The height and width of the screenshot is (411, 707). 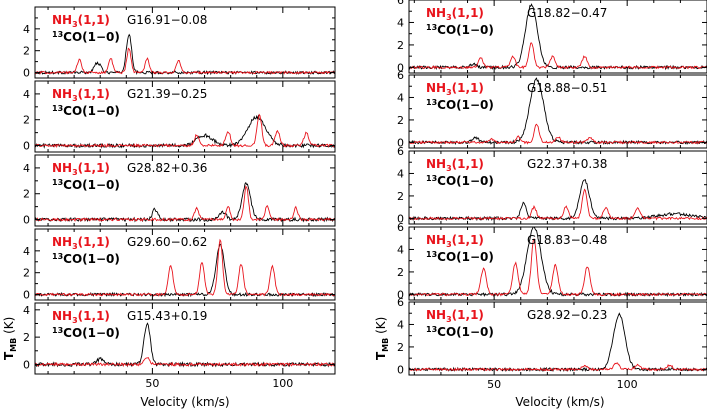 I want to click on spectrum-panel: 0 2 4 6 NH3(1,1)13CO(1−0) G18.88−0.51, so click(x=552, y=109).